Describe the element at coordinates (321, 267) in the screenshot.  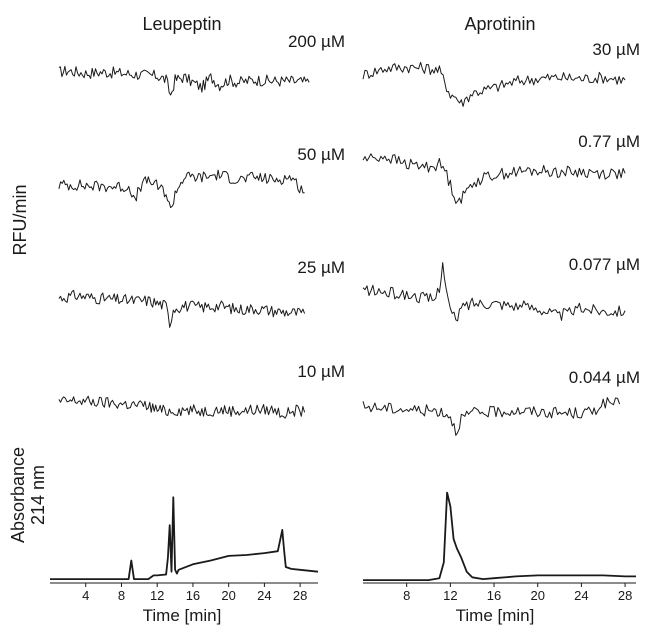
I see `concentration-label: 25 µM` at that location.